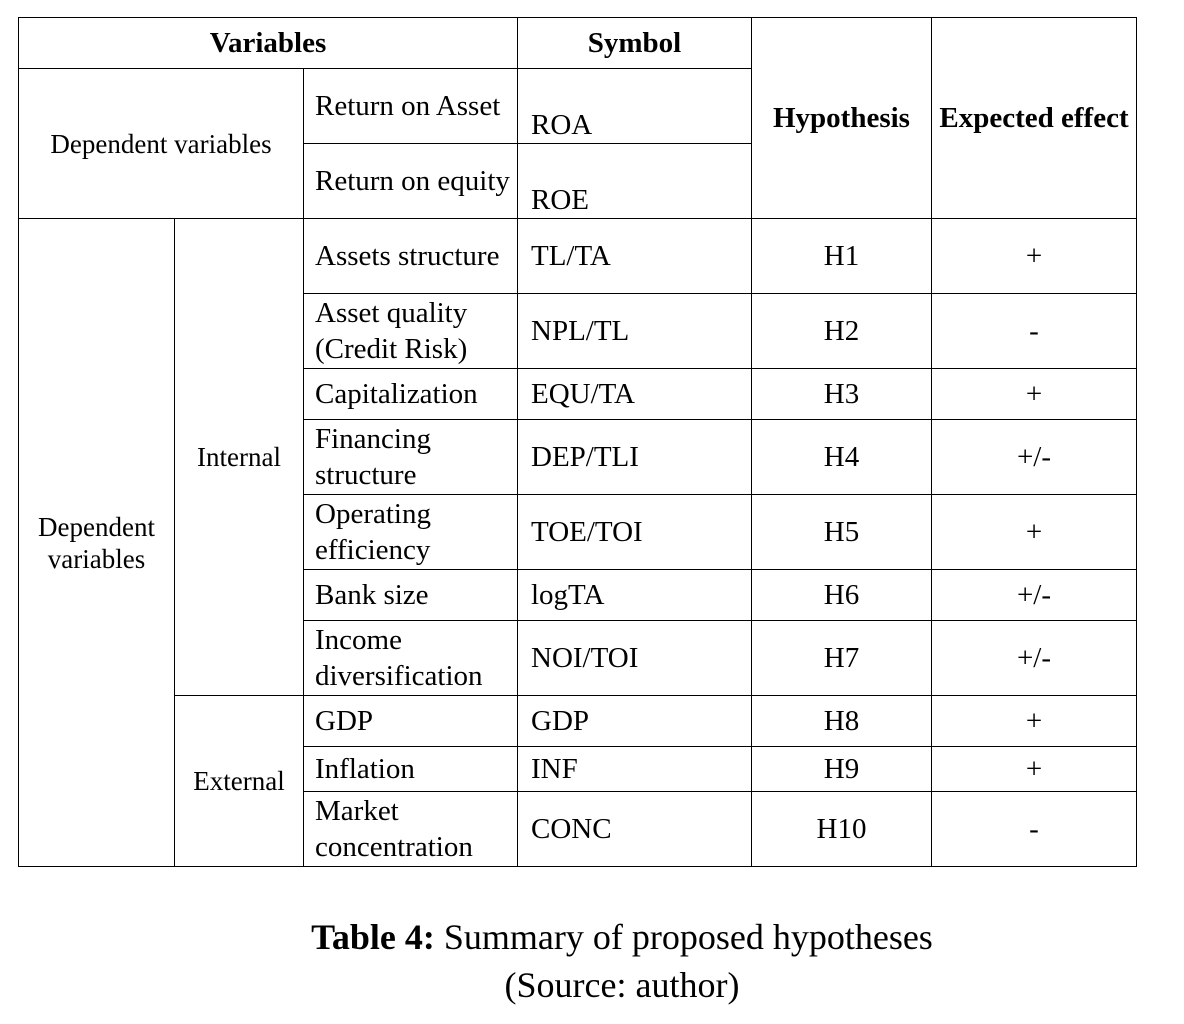  Describe the element at coordinates (410, 721) in the screenshot. I see `variable-cell: GDP` at that location.